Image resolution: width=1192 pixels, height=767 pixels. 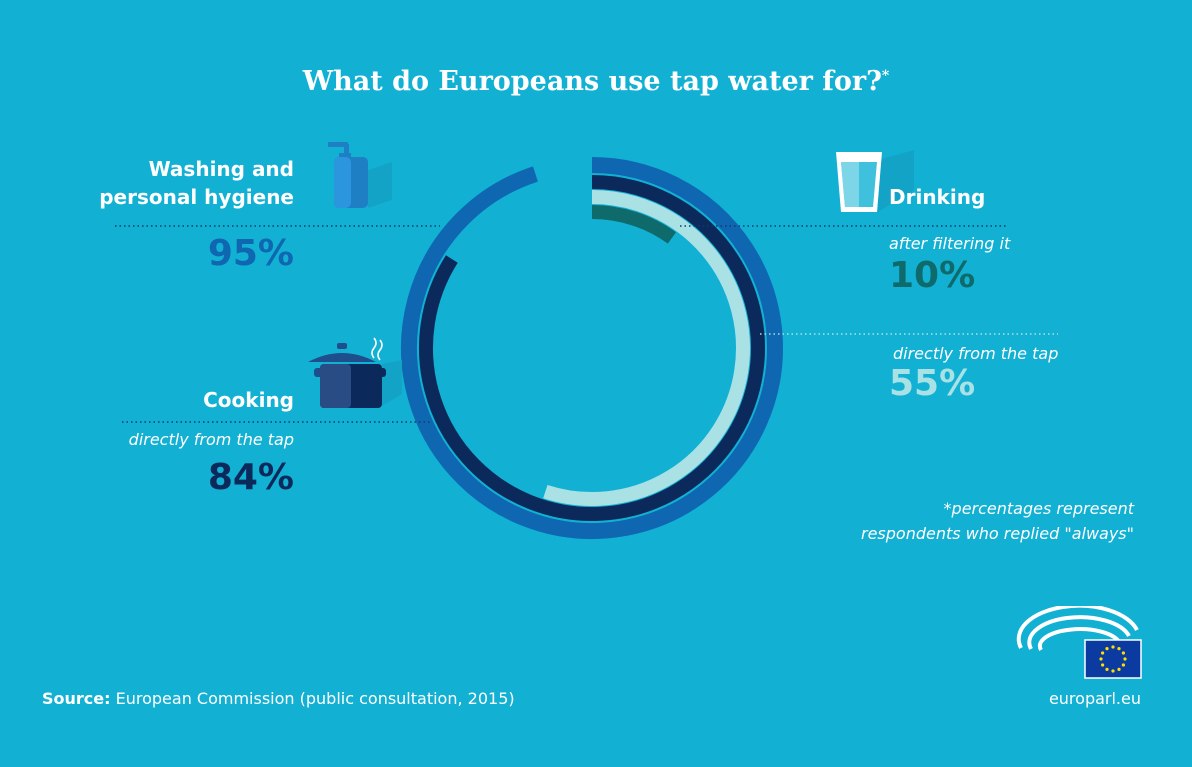 I want to click on cooking-sub: directly from the tap, so click(x=211, y=439).